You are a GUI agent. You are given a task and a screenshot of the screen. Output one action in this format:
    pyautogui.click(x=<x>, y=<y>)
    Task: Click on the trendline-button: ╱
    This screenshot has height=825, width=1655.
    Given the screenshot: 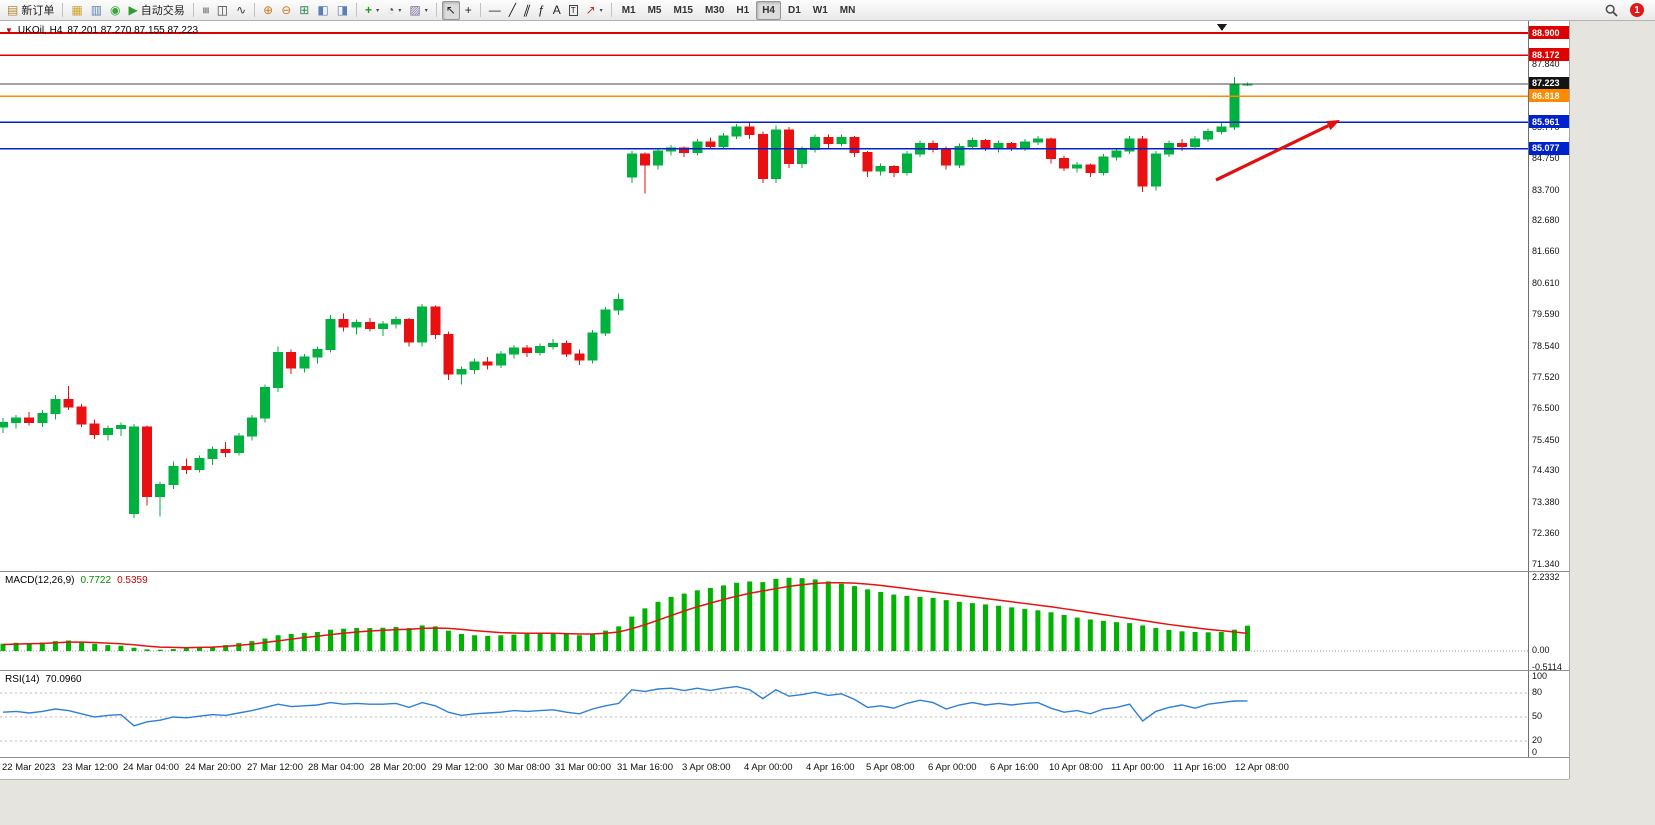 What is the action you would take?
    pyautogui.click(x=512, y=10)
    